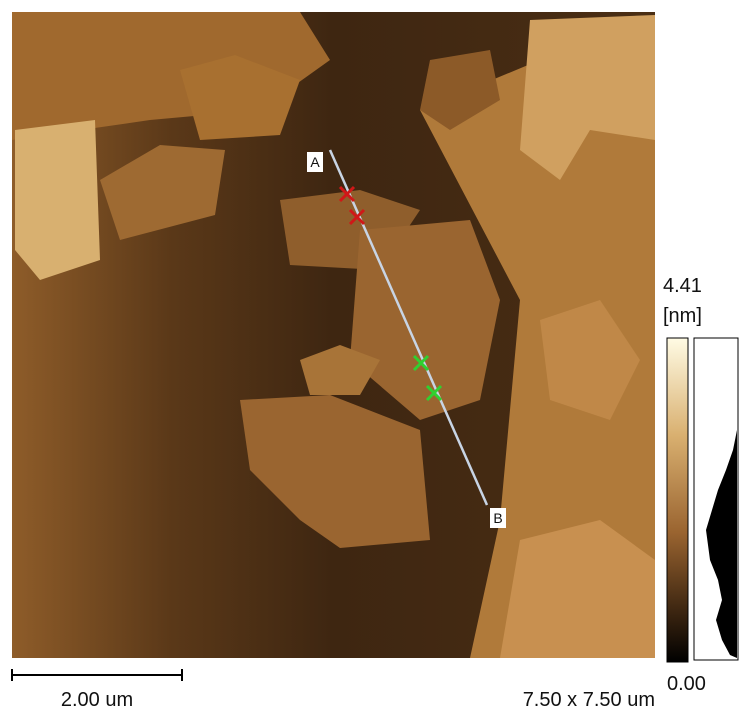  What do you see at coordinates (497, 518) in the screenshot?
I see `point-b-label: B` at bounding box center [497, 518].